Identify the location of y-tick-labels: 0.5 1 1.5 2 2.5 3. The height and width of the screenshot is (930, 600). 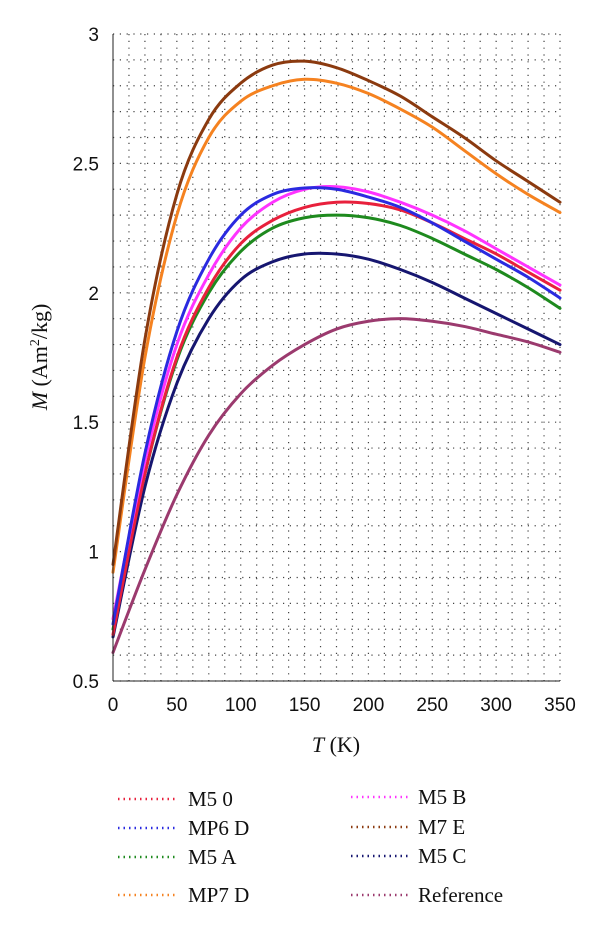
(86, 359).